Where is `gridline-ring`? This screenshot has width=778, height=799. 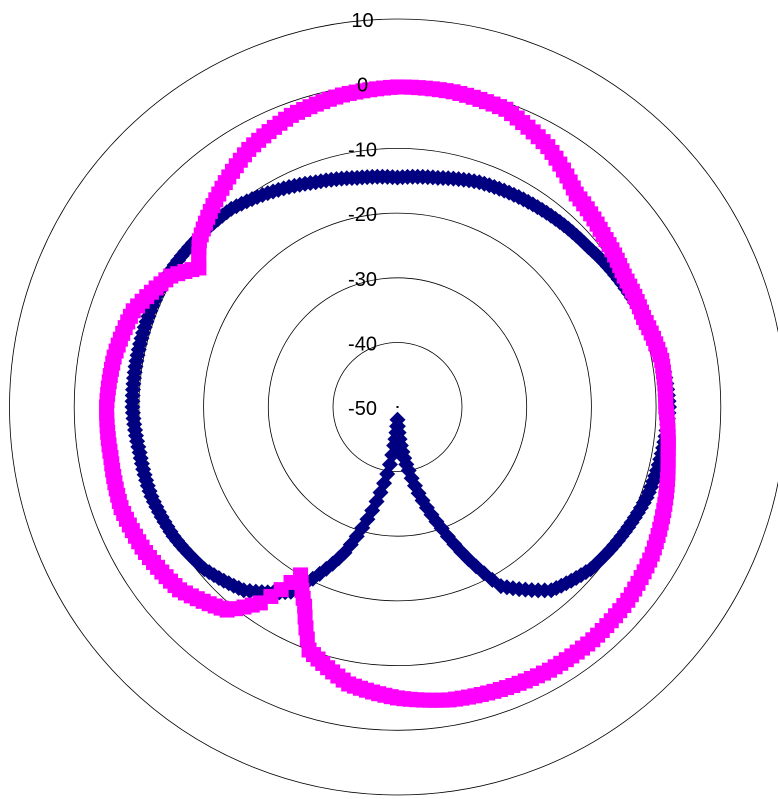
gridline-ring is located at coordinates (397, 407).